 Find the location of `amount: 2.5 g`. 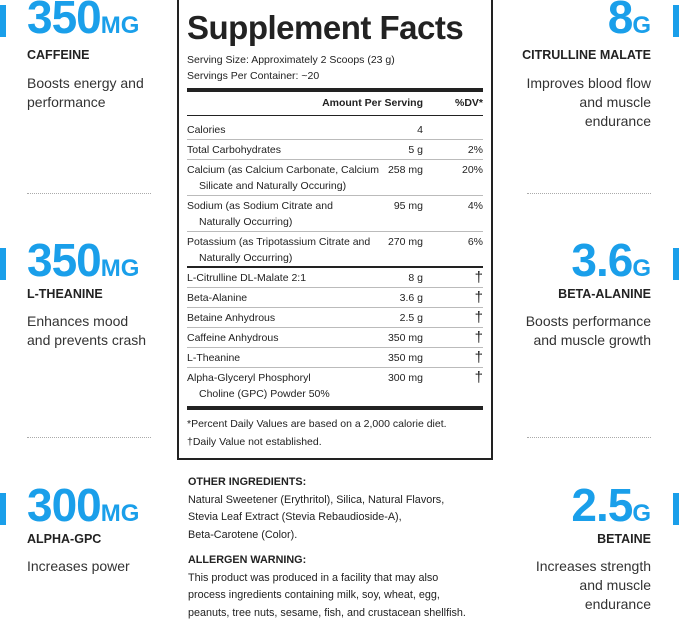

amount: 2.5 g is located at coordinates (411, 317).